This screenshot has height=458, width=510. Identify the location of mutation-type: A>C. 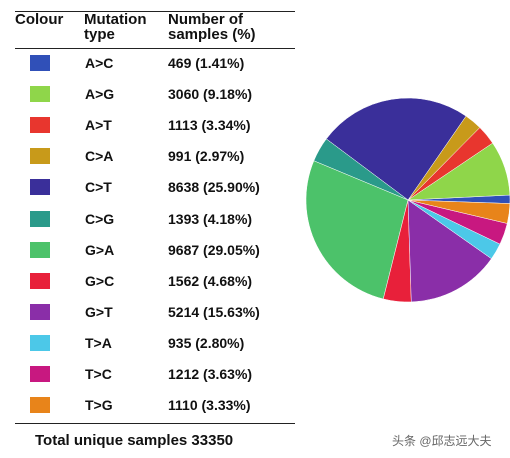
(99, 63).